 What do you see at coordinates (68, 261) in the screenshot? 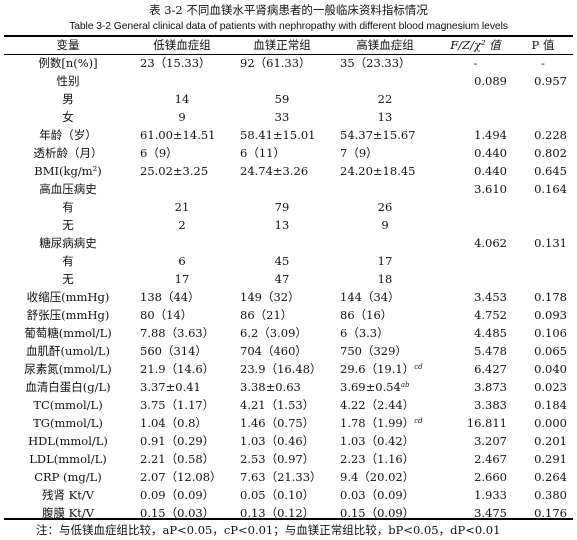
I see `cell-variable: 有` at bounding box center [68, 261].